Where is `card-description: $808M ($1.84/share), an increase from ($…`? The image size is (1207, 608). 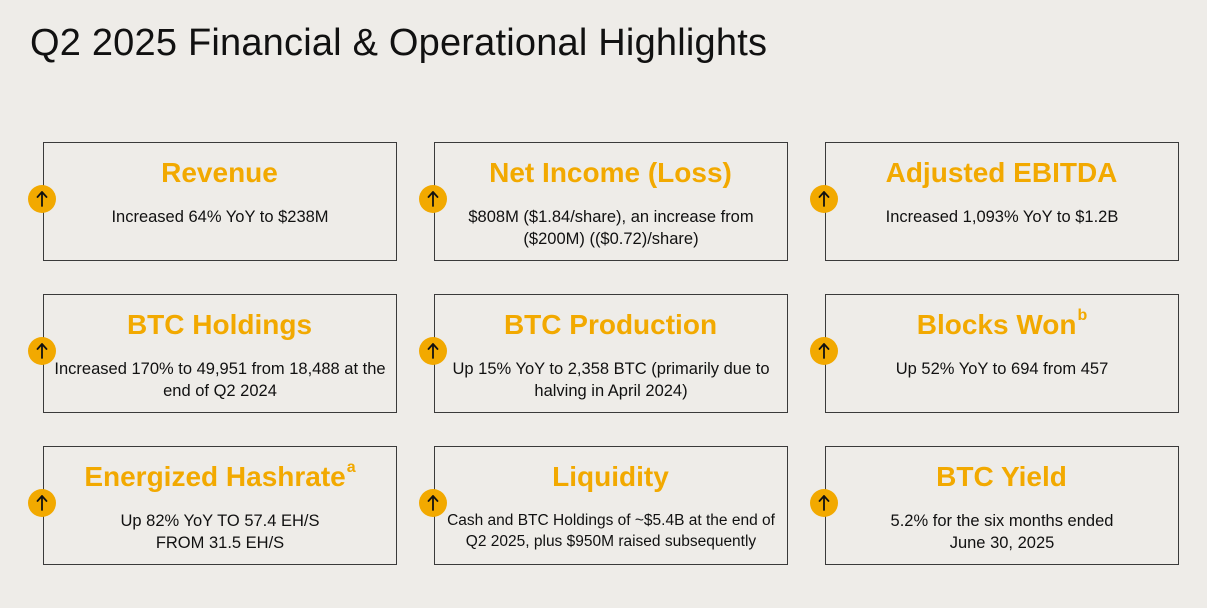 card-description: $808M ($1.84/share), an increase from ($… is located at coordinates (611, 228).